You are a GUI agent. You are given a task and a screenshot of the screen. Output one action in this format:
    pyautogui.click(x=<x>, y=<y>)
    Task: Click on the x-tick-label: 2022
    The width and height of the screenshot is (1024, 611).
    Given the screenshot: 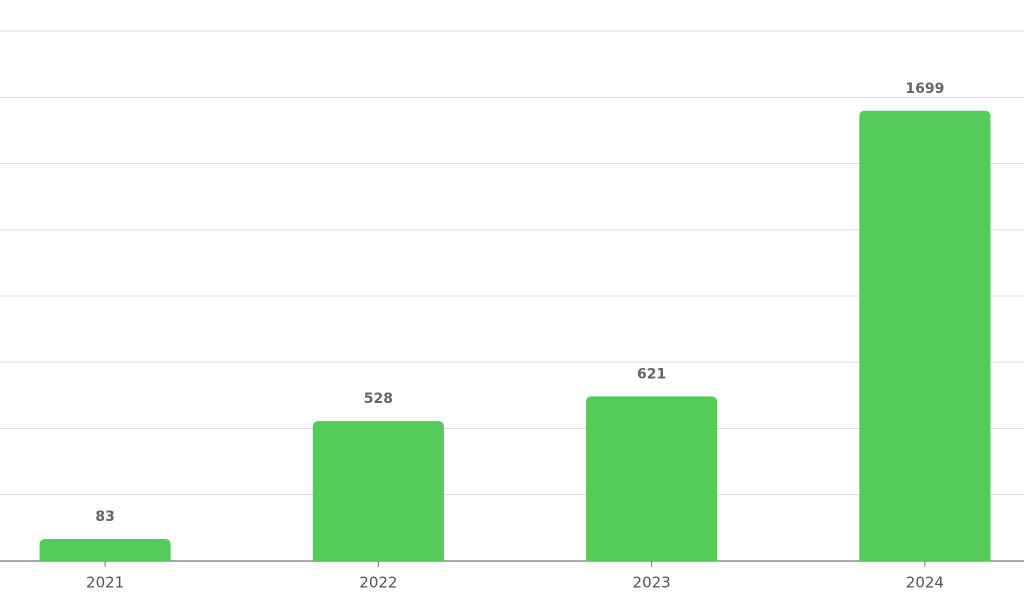 What is the action you would take?
    pyautogui.click(x=378, y=583)
    